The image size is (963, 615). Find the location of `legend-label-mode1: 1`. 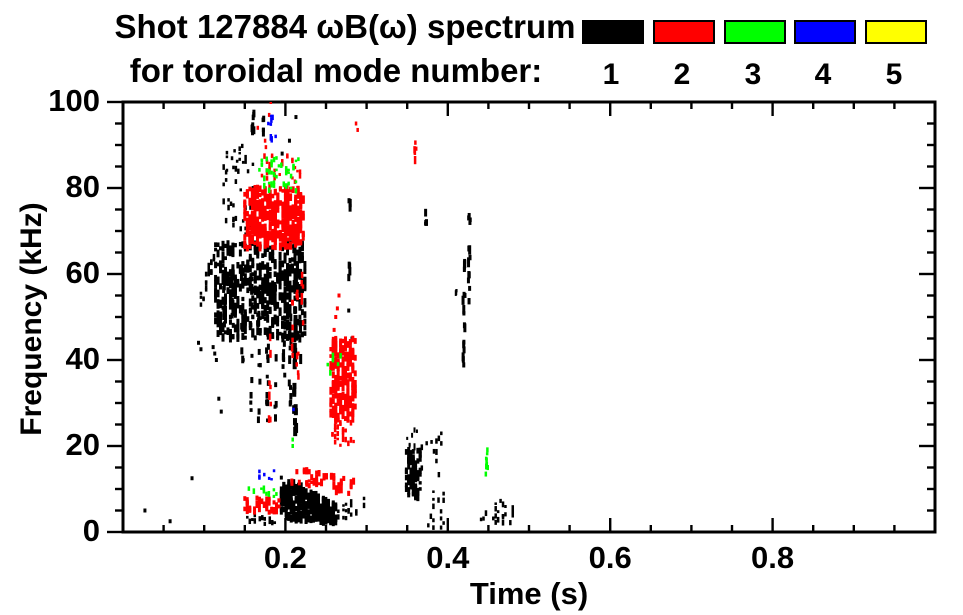

legend-label-mode1: 1 is located at coordinates (611, 74).